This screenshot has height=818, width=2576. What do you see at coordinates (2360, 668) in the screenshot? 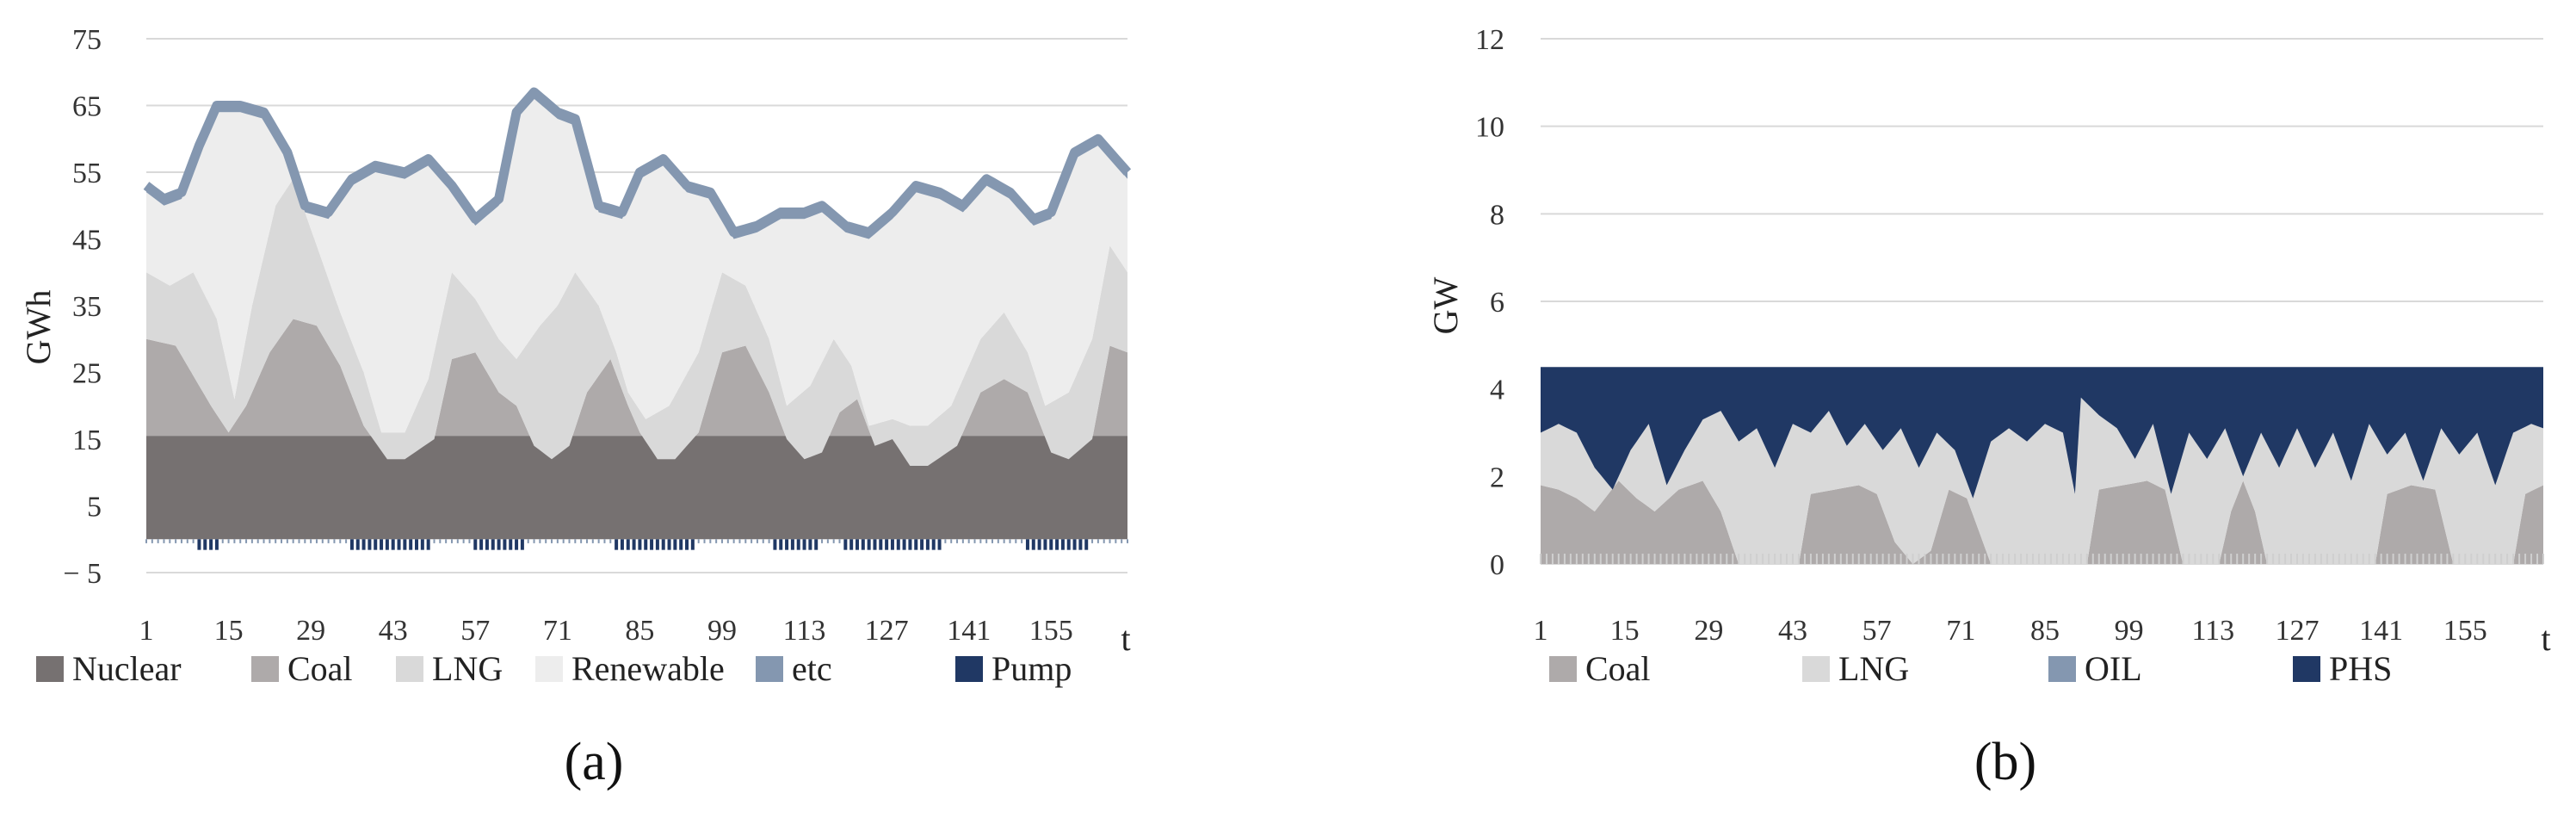
I see `legend-label-phs: PHS` at bounding box center [2360, 668].